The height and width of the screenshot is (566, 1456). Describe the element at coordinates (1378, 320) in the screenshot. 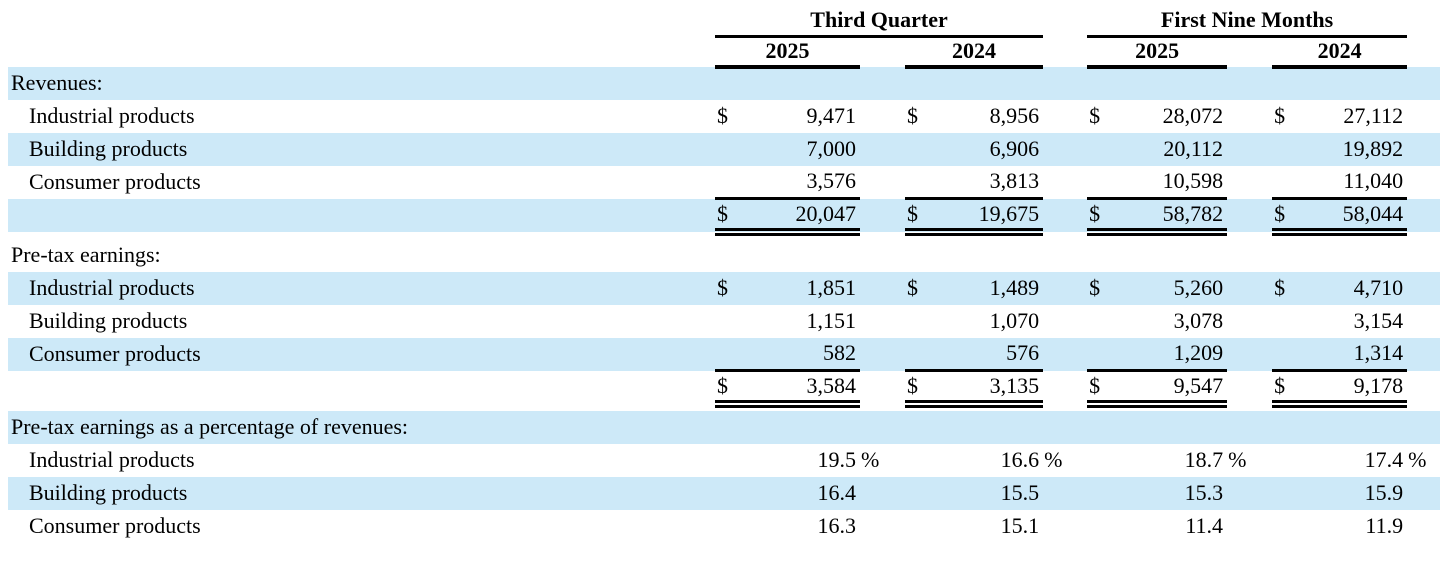

I see `value-cell: 3,154` at that location.